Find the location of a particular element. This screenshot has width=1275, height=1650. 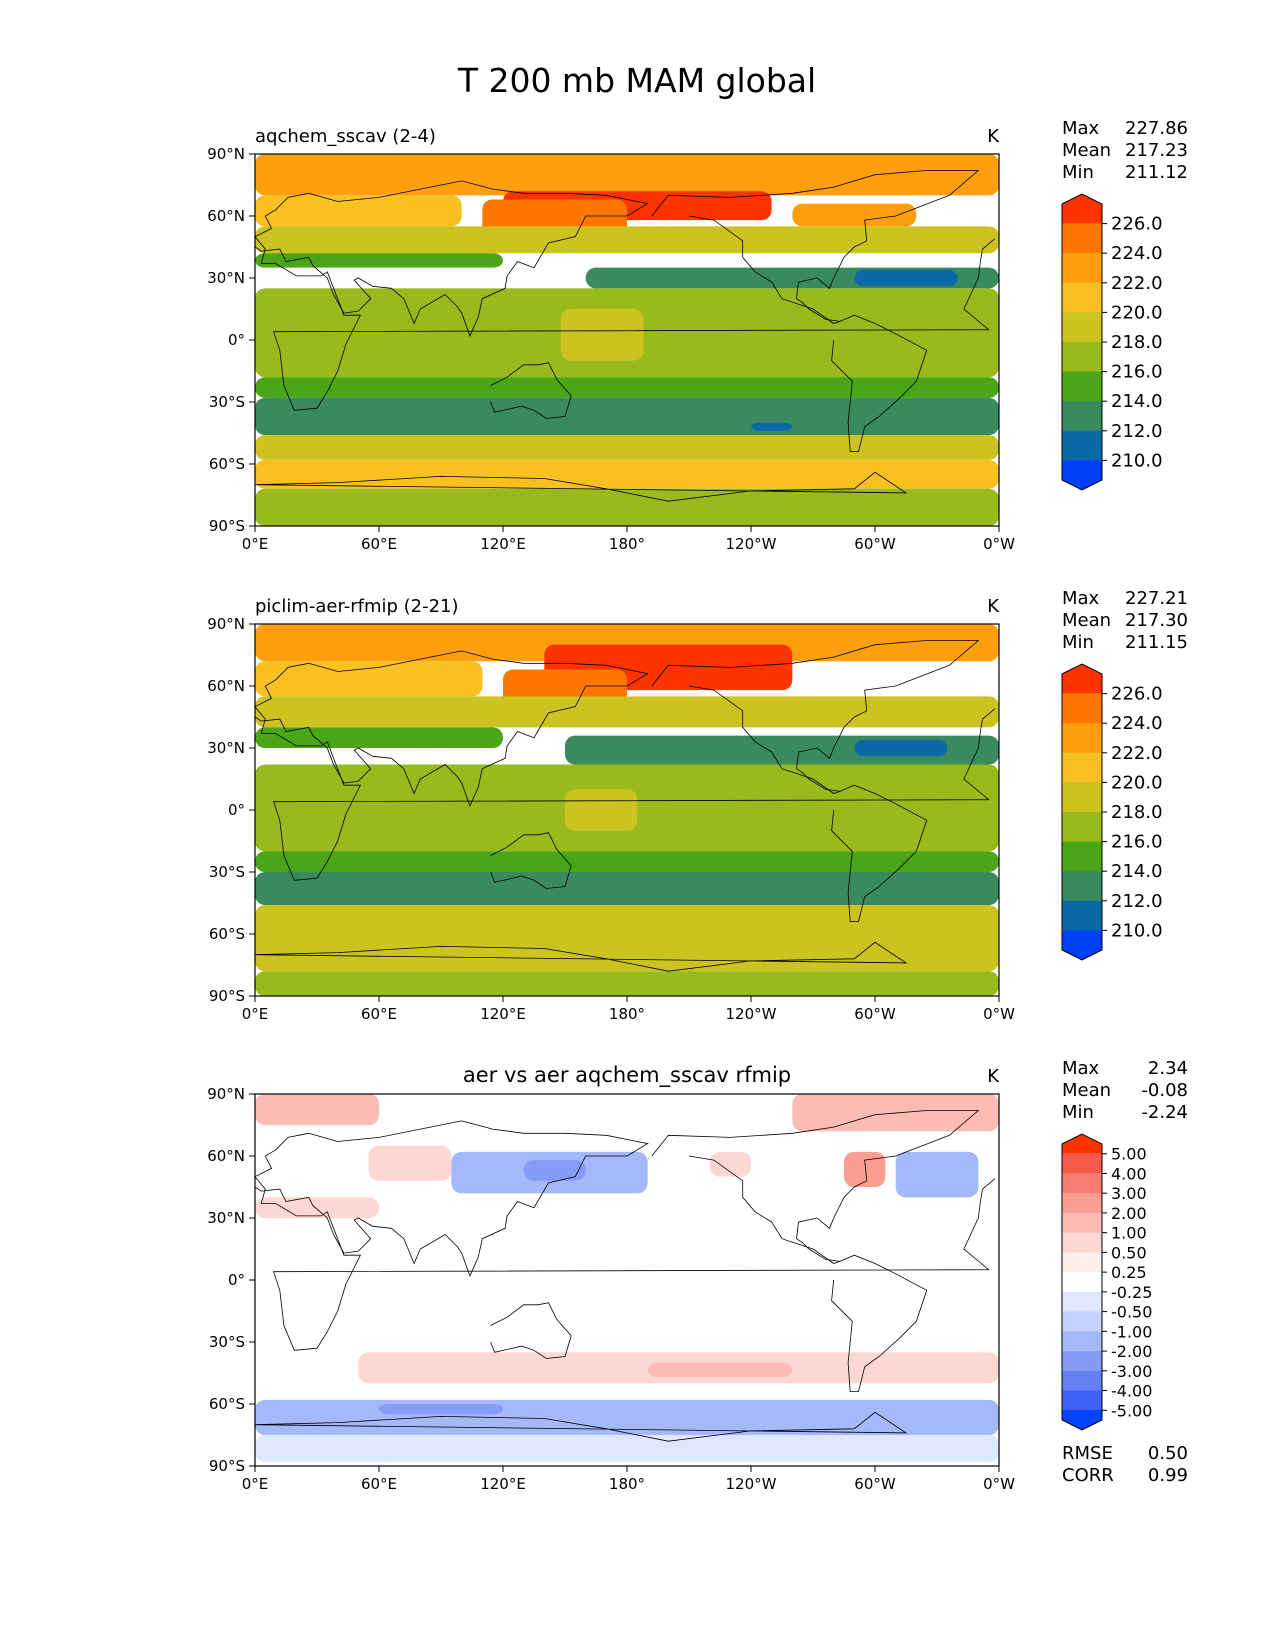

colorbar-label: -0.50 is located at coordinates (1131, 1312).